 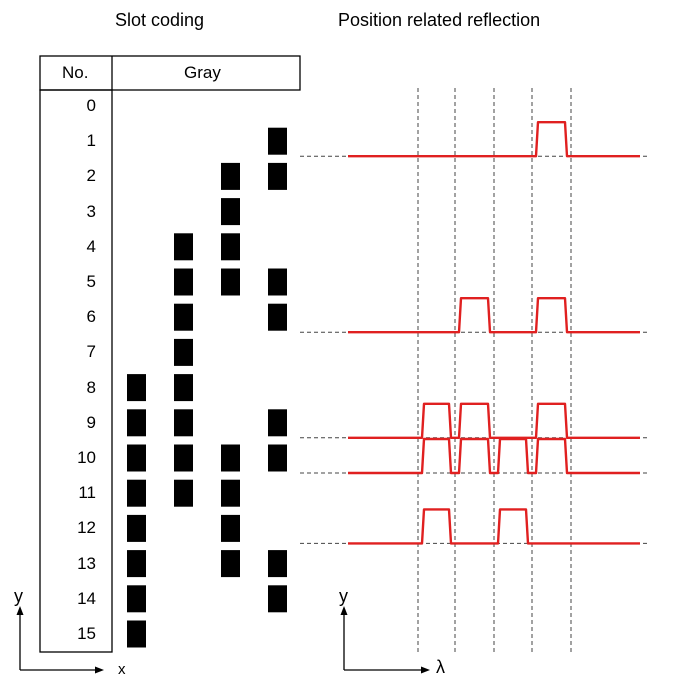 What do you see at coordinates (183, 388) in the screenshot?
I see `block-row8-bit1` at bounding box center [183, 388].